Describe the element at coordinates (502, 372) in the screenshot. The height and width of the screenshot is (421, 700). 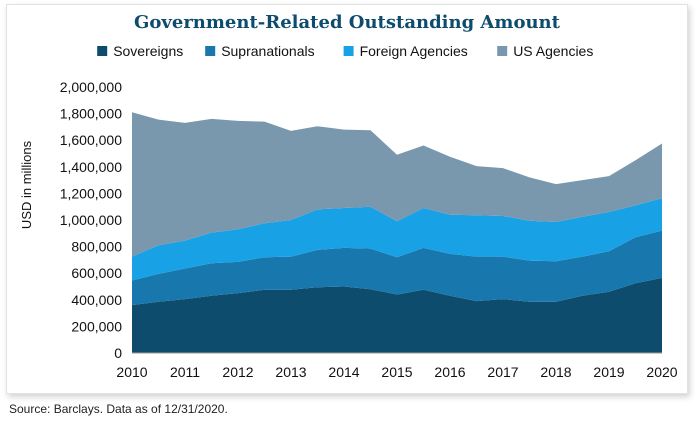
I see `x-tick-label: 2017` at that location.